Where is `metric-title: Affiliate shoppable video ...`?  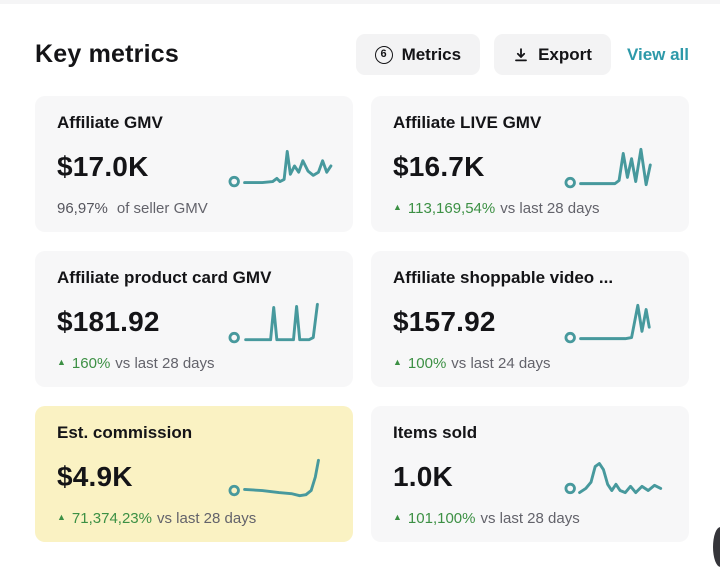
metric-title: Affiliate shoppable video ... is located at coordinates (503, 277).